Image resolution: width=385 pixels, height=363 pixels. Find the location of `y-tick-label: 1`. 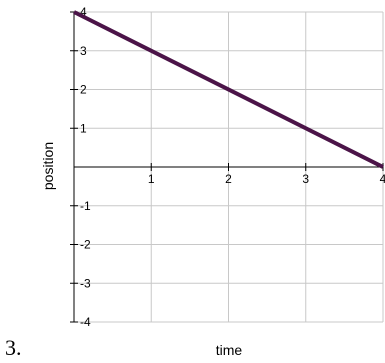

y-tick-label: 1 is located at coordinates (83, 128).